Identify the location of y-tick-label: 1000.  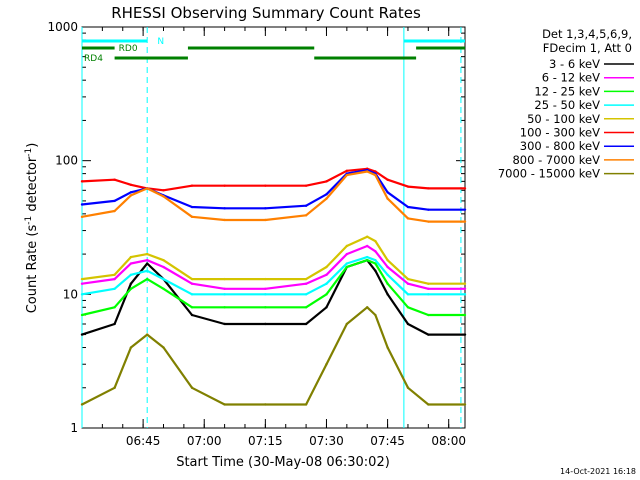
(62, 27).